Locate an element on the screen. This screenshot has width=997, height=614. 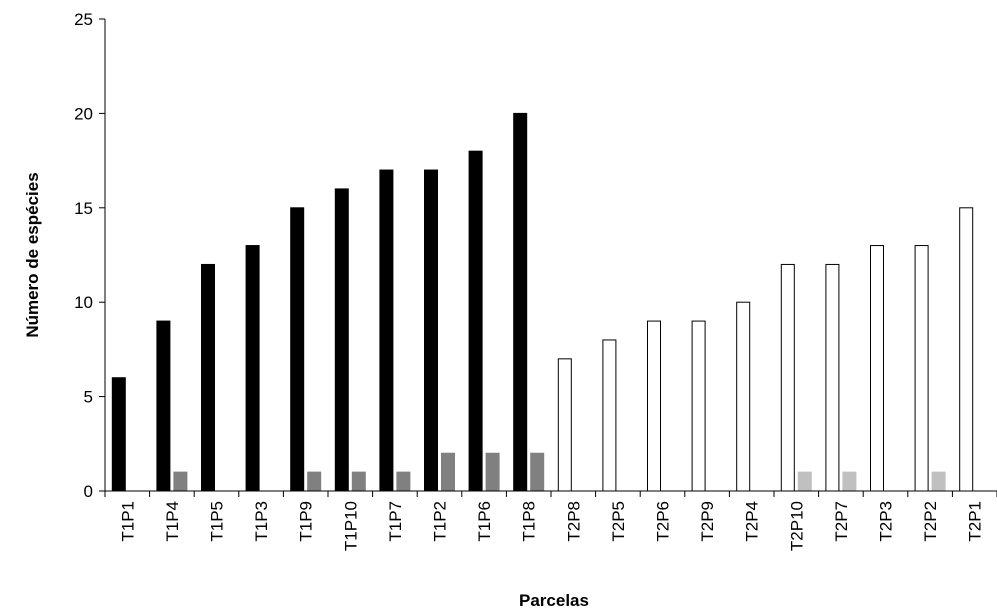
x-tick-label: T2P2 is located at coordinates (930, 521).